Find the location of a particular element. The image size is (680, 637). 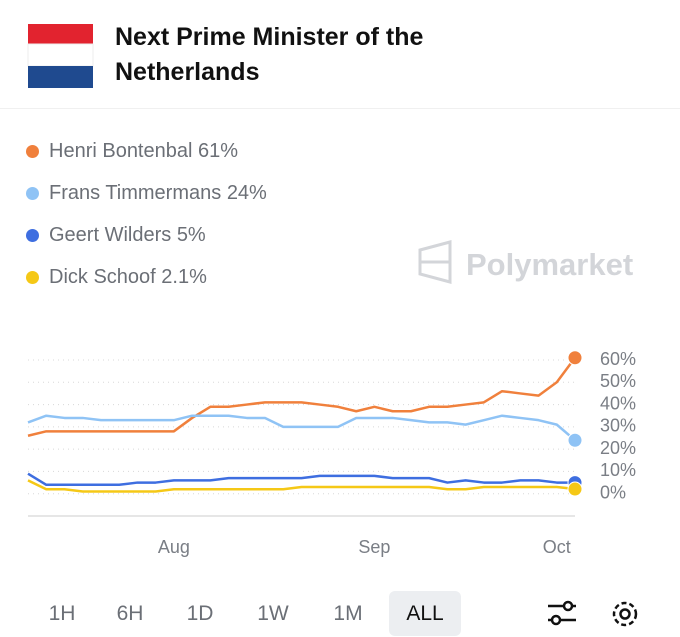

legend-name: Frans Timmermans is located at coordinates (135, 193).